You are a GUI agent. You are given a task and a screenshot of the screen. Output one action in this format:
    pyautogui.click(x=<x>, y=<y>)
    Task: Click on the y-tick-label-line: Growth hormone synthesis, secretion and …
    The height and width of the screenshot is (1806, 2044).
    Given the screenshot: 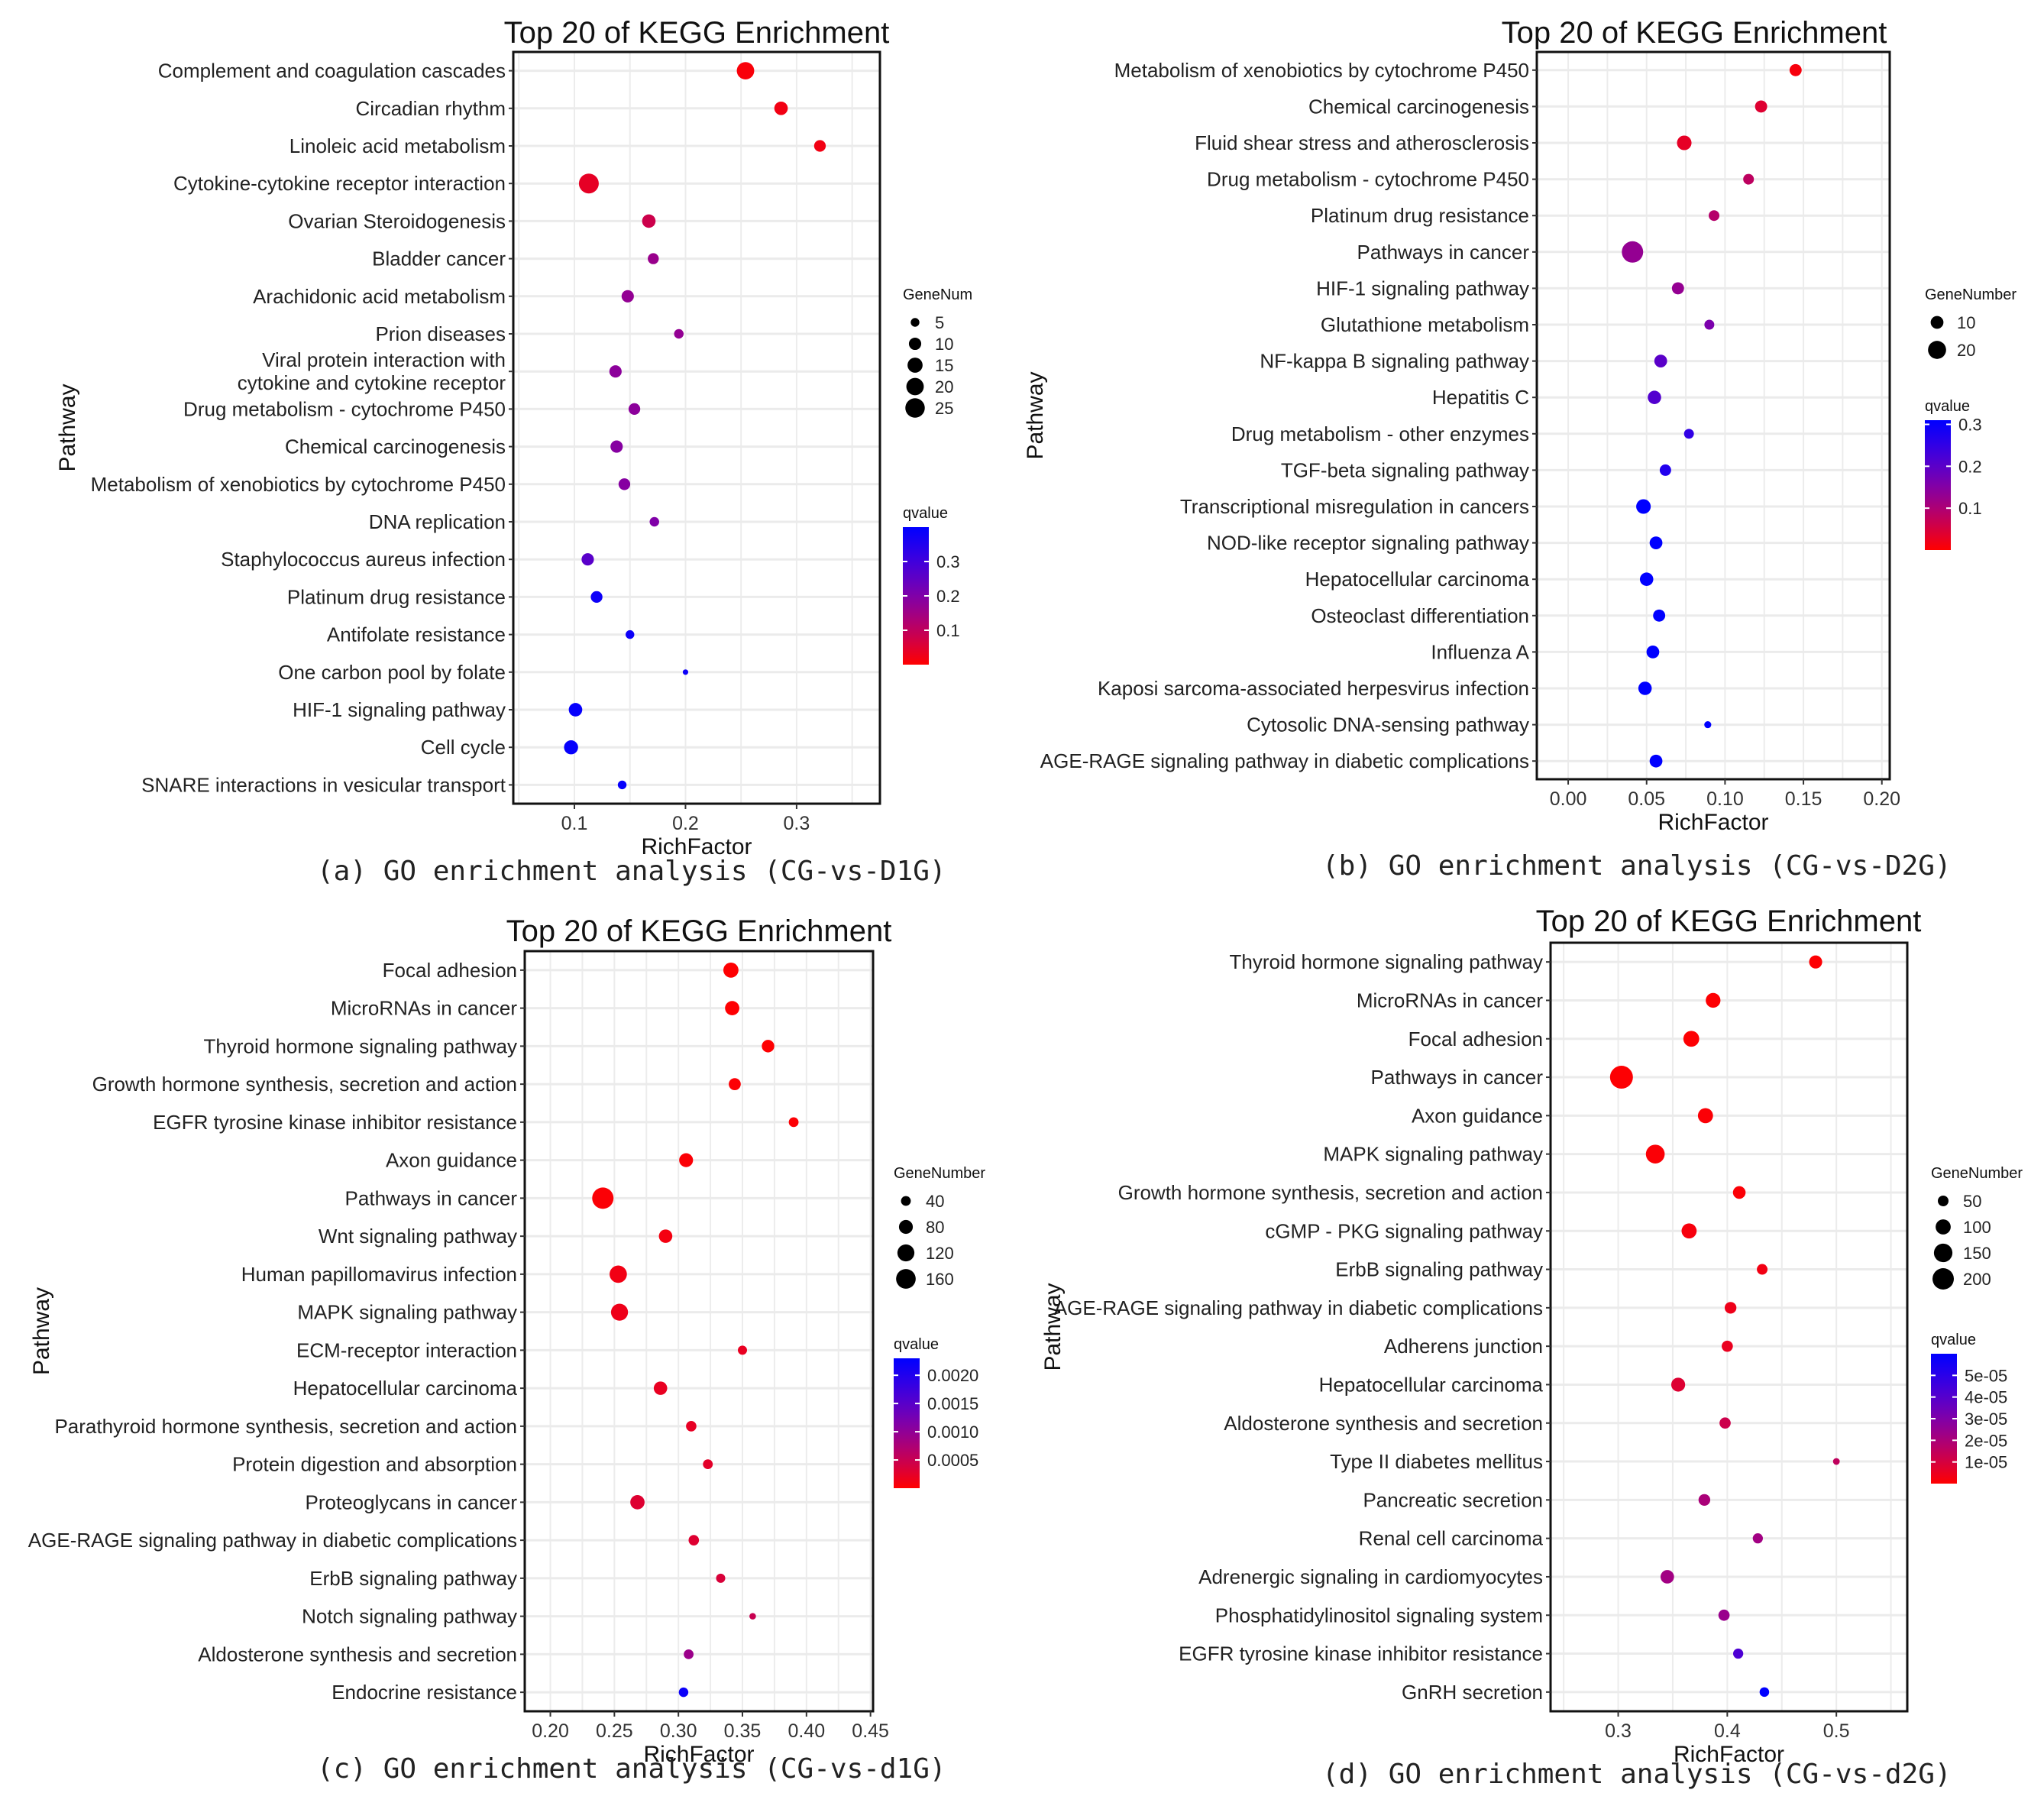 What is the action you would take?
    pyautogui.click(x=304, y=1084)
    